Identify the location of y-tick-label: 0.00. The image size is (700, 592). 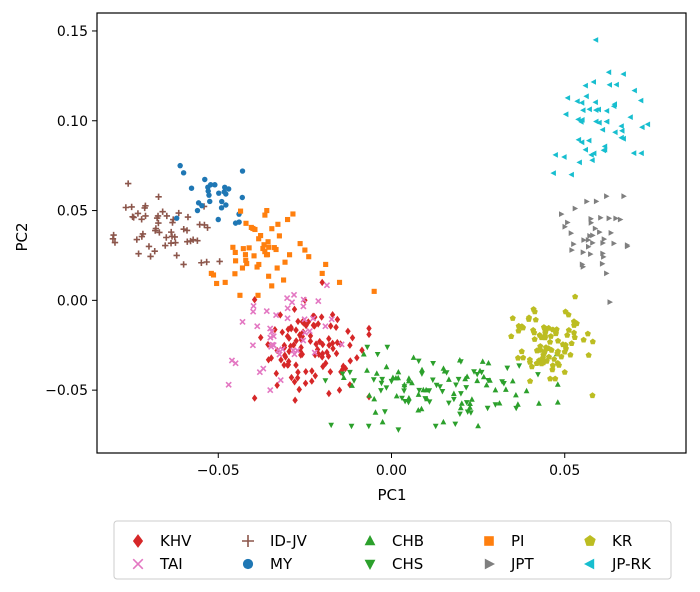
(72, 301).